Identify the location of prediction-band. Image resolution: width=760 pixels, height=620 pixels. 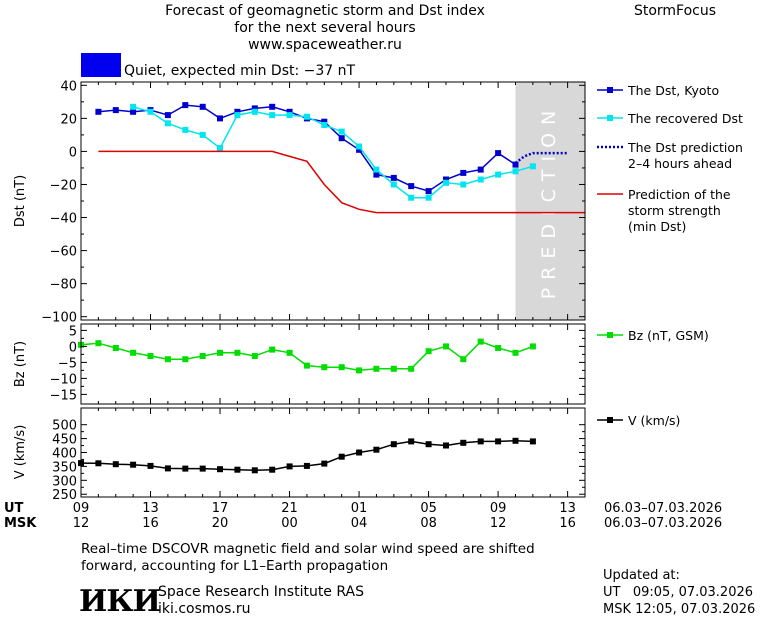
(550, 201).